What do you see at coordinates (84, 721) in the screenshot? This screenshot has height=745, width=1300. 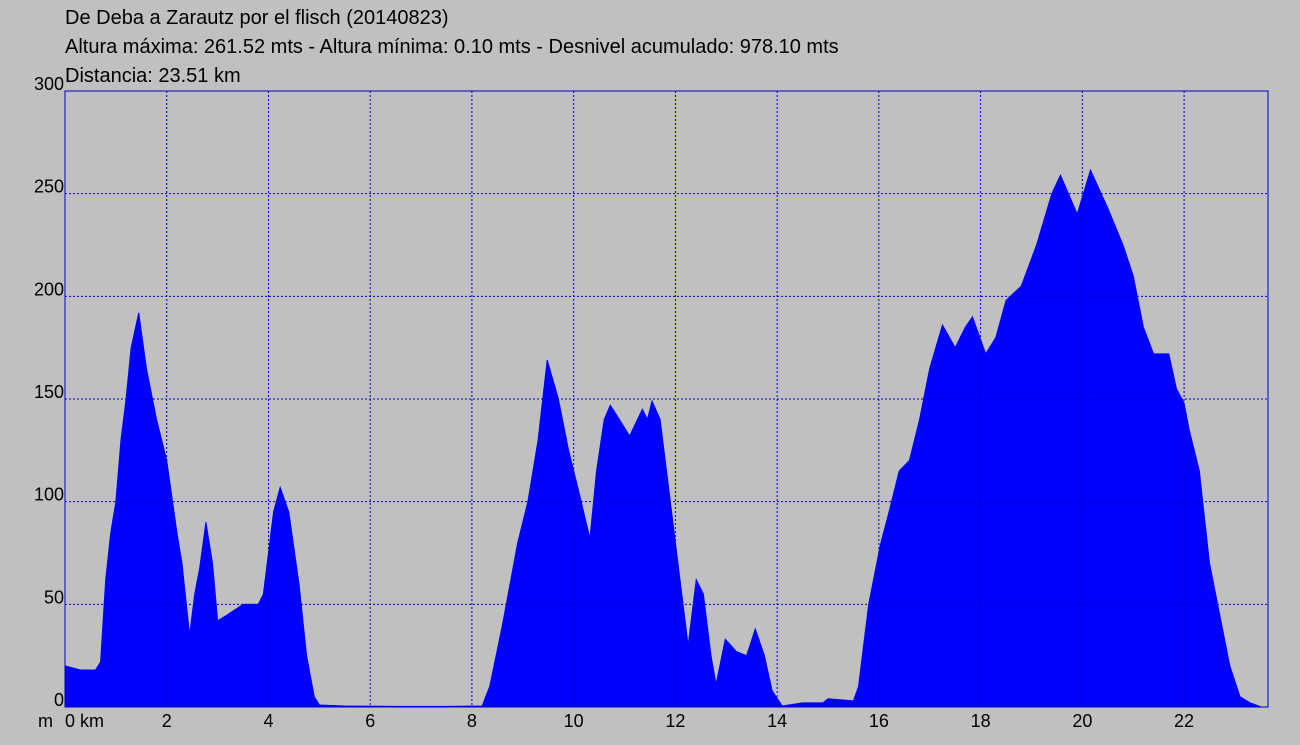 I see `x-tick-label: 0 km` at bounding box center [84, 721].